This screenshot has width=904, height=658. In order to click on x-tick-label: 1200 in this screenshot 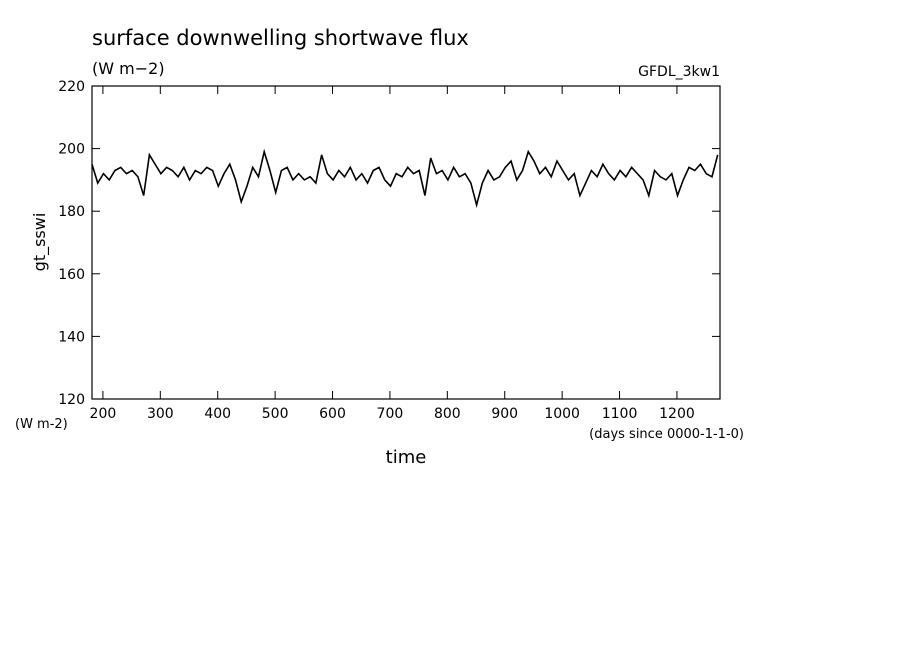, I will do `click(677, 414)`.